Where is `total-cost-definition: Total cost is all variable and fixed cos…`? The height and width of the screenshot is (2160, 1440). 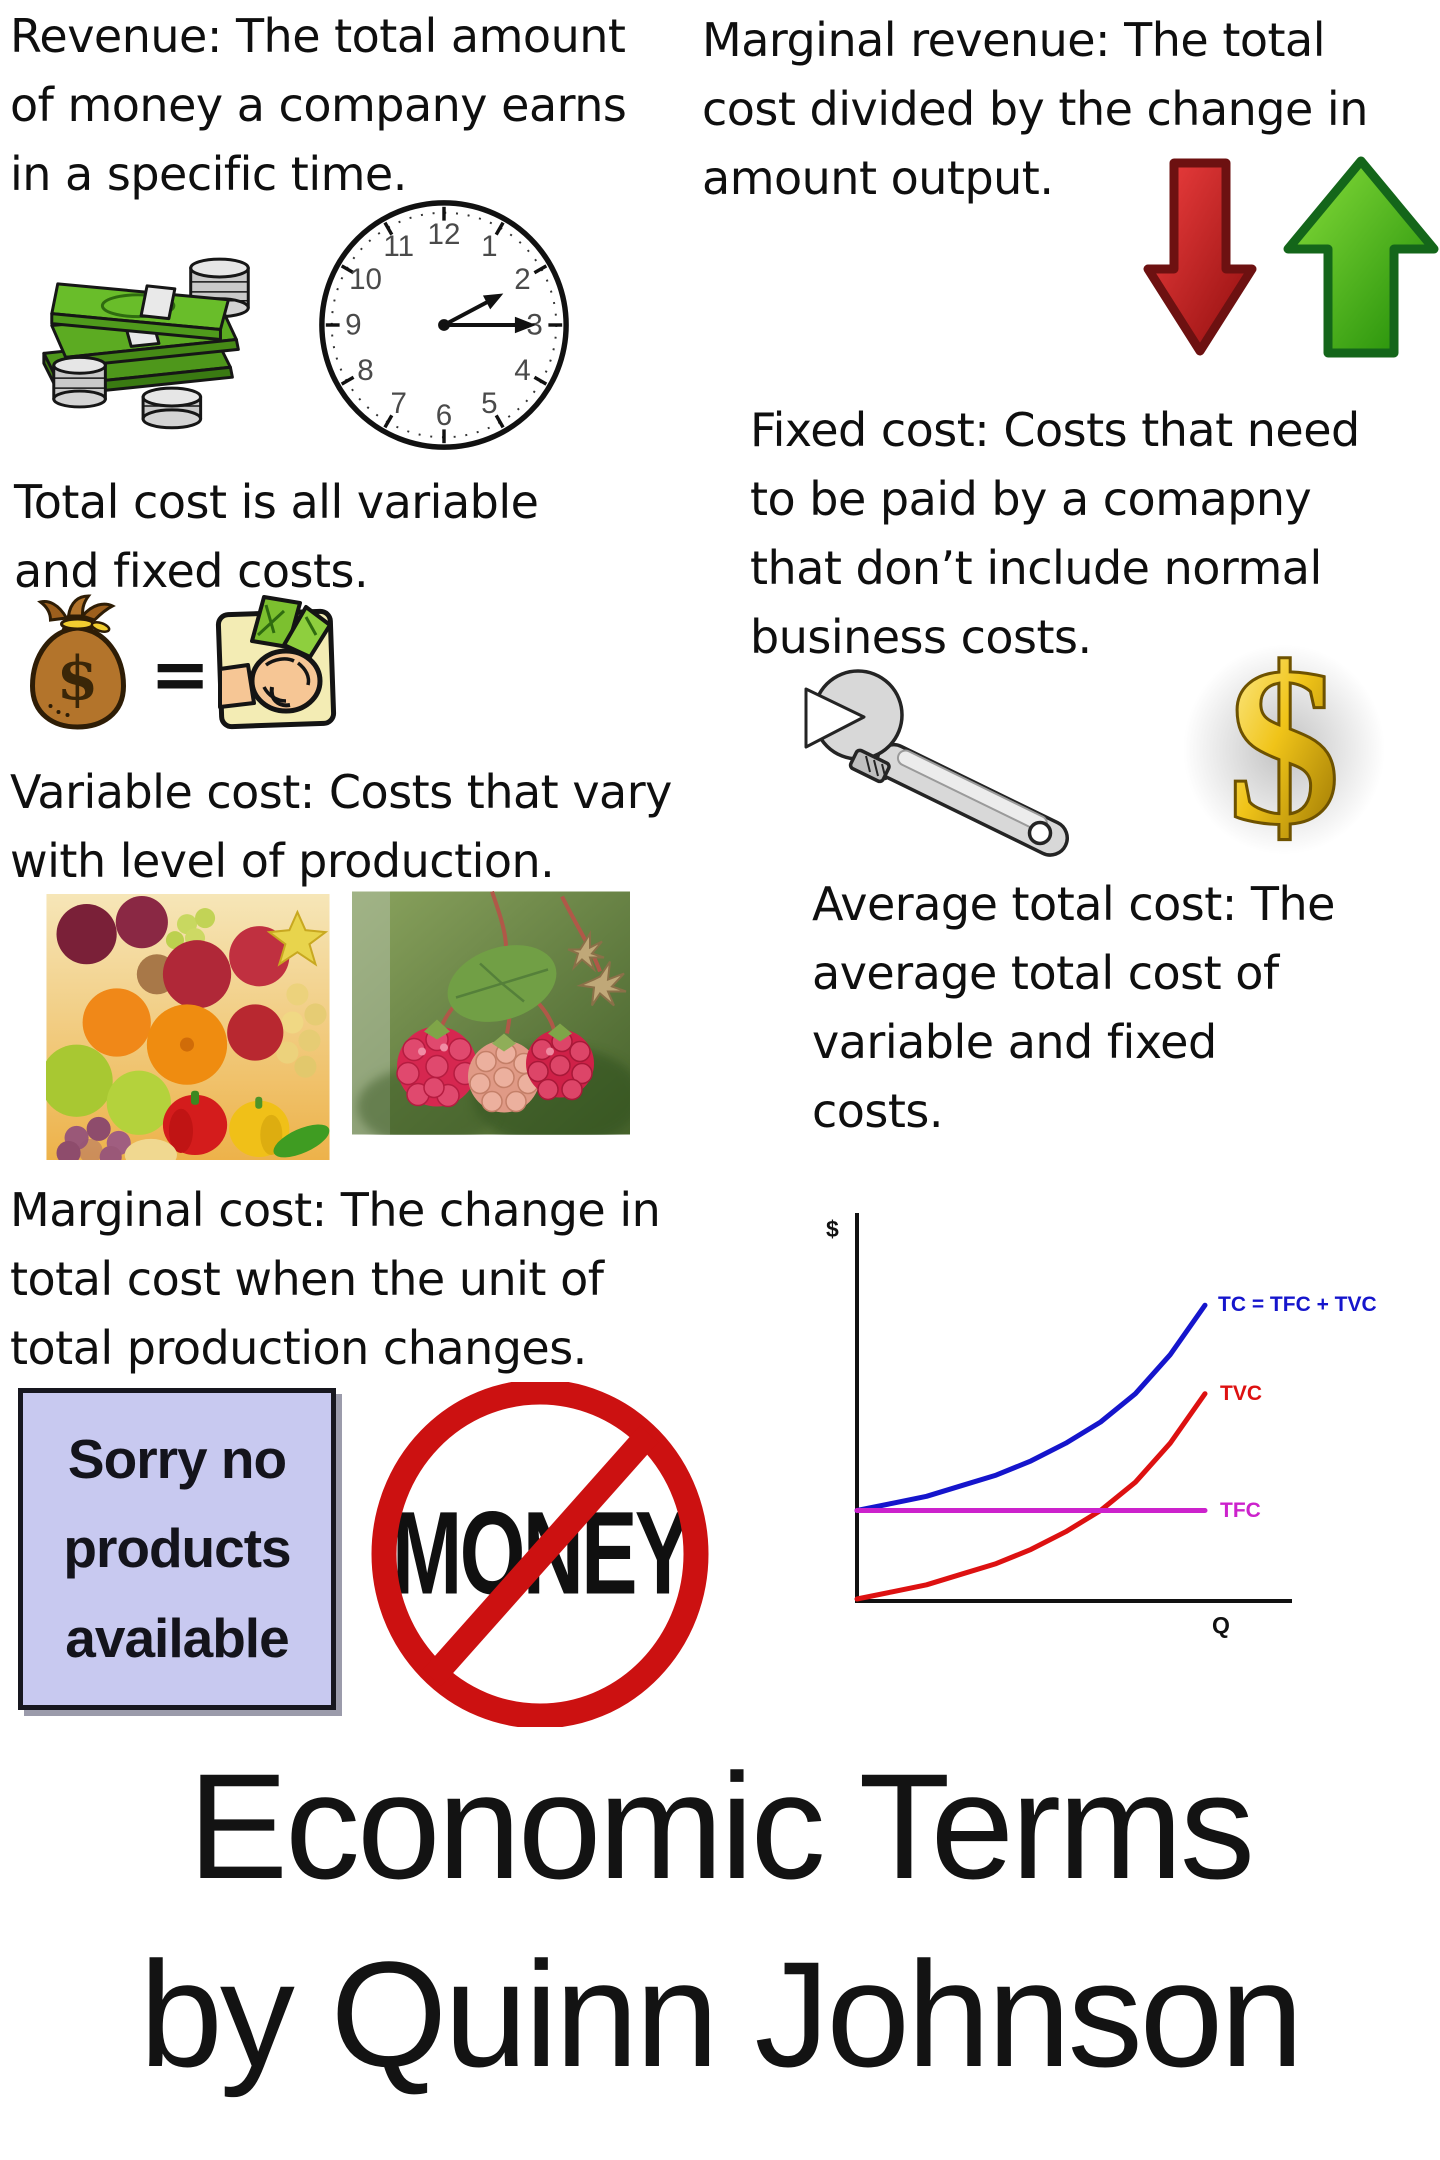 total-cost-definition: Total cost is all variable and fixed cos… is located at coordinates (334, 537).